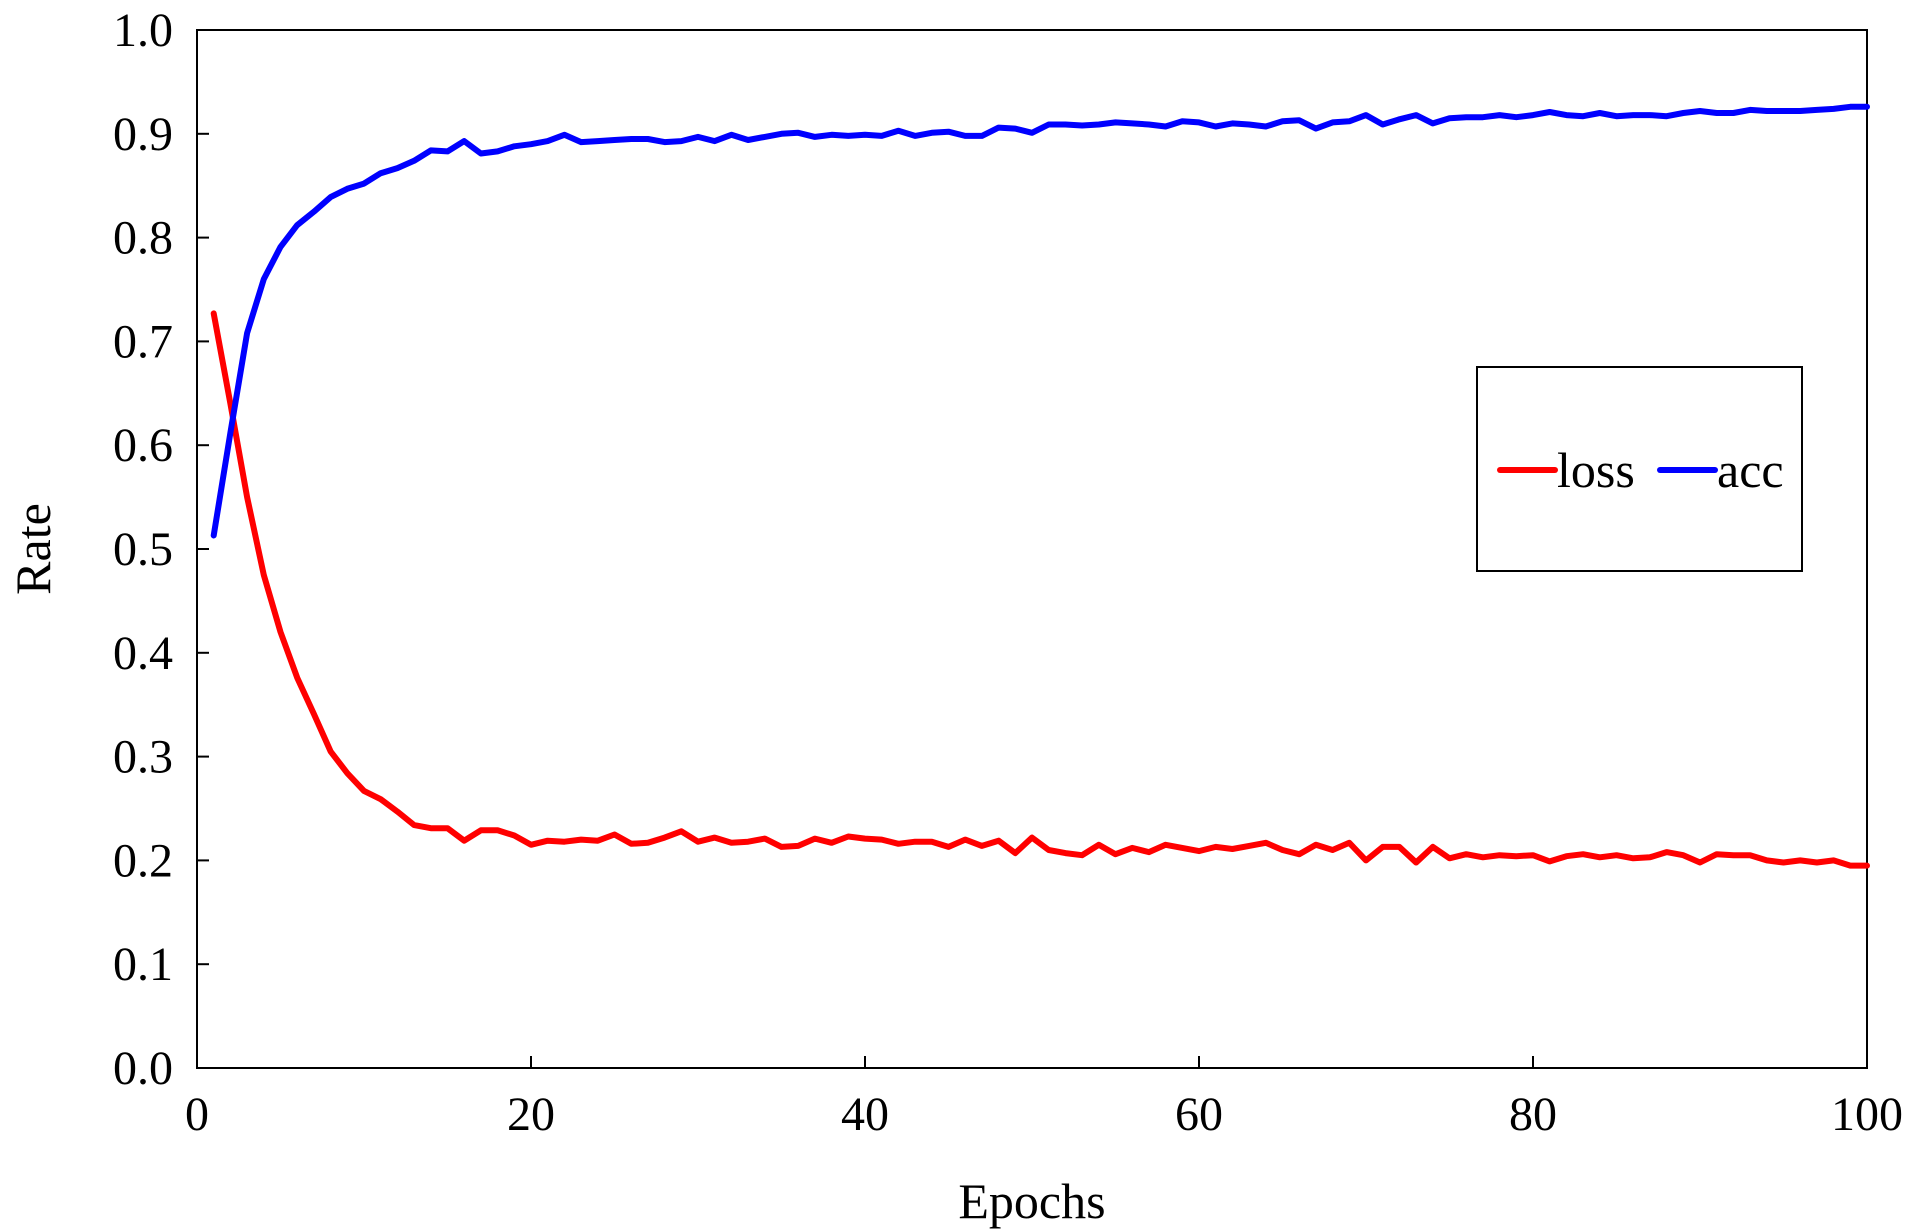 This screenshot has height=1229, width=1913. I want to click on x-tick-label: 80, so click(1533, 1114).